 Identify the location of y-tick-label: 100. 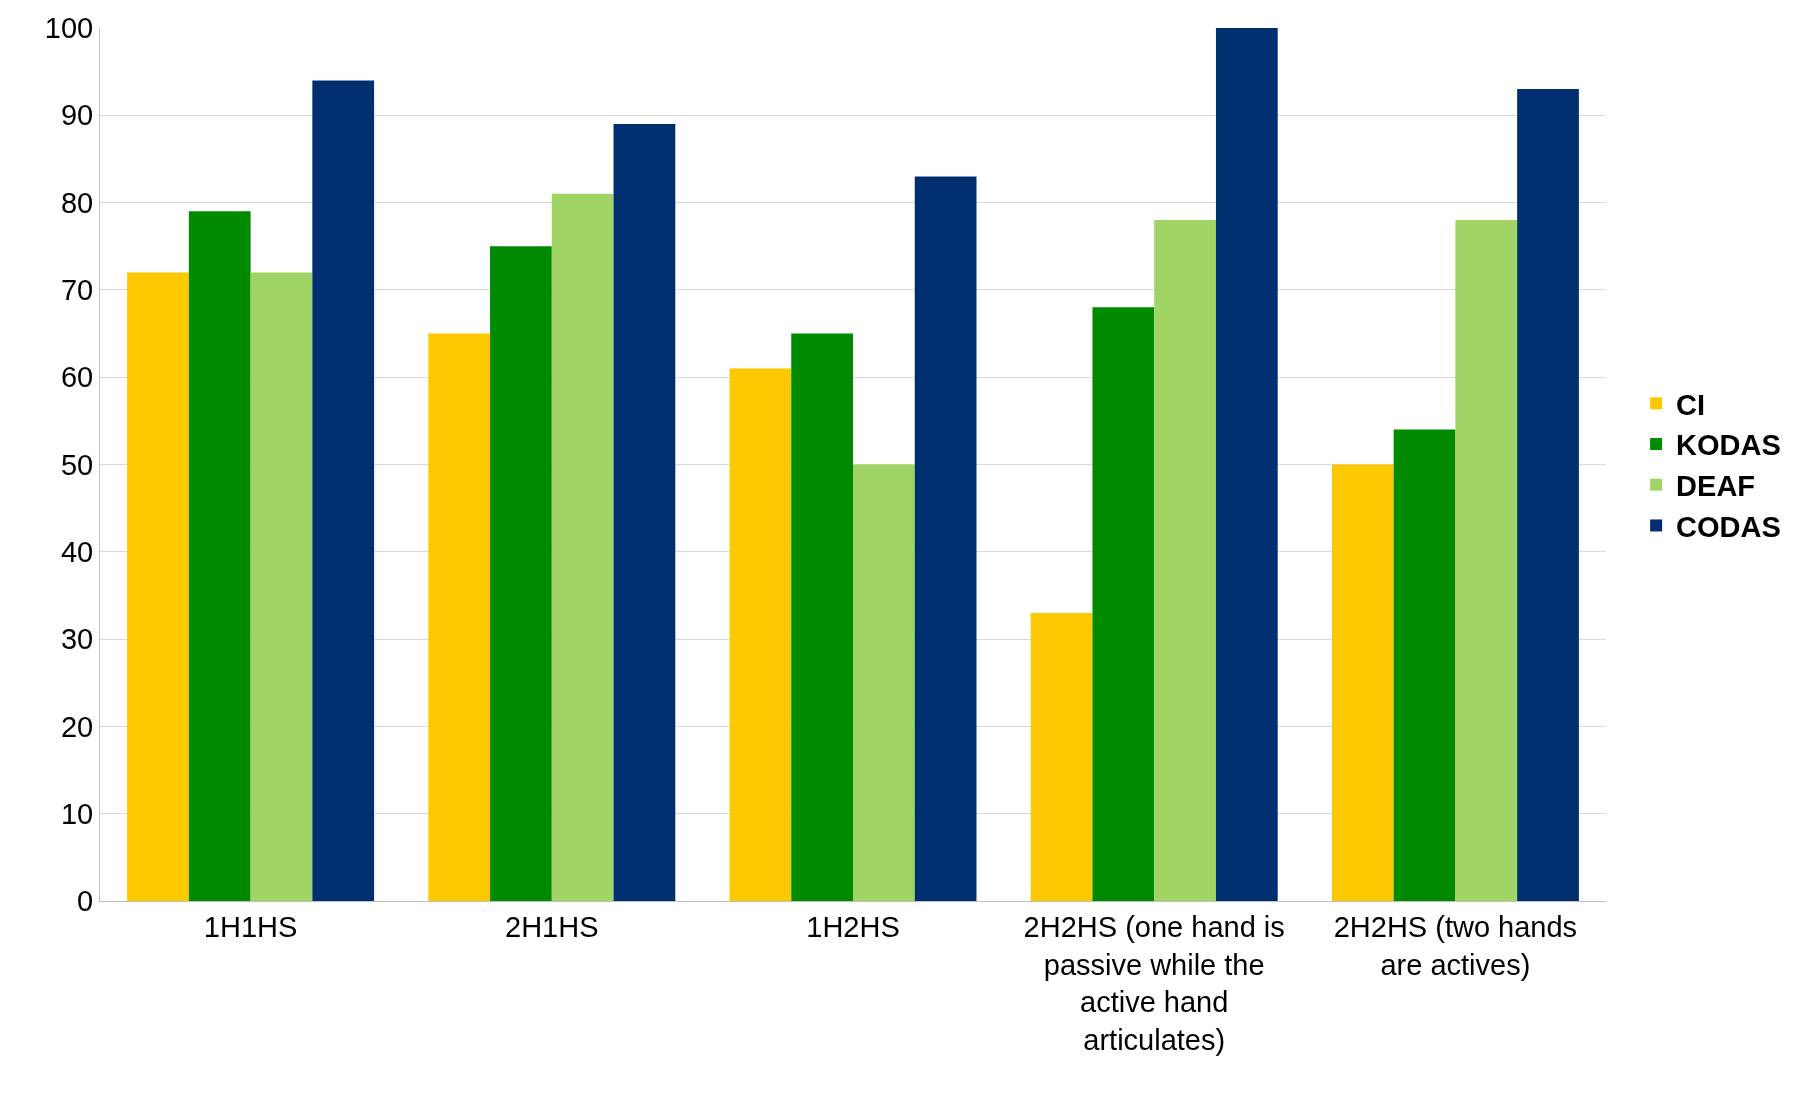
(69, 28).